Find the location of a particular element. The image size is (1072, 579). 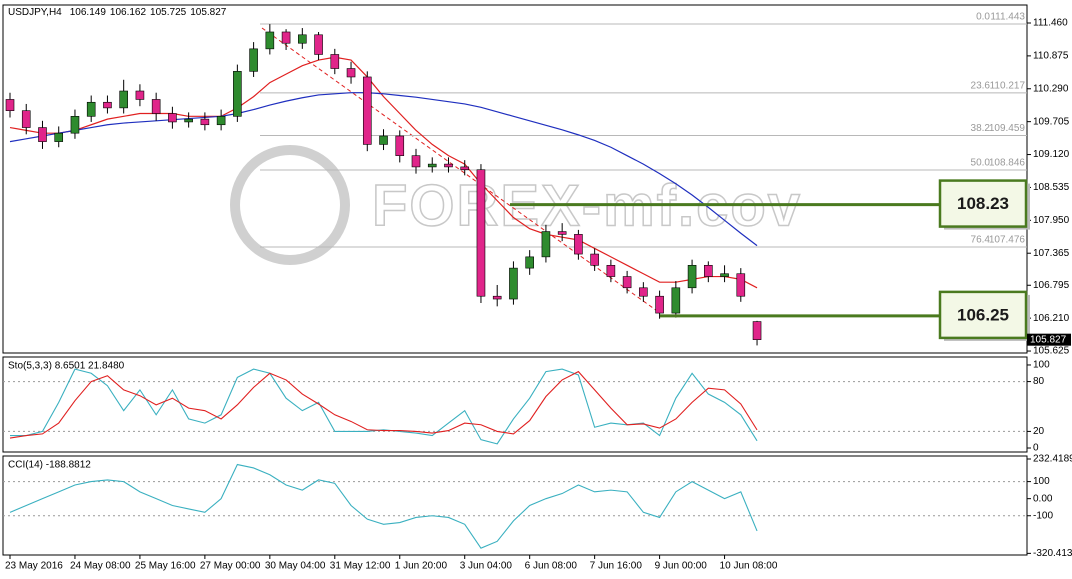

current-price: 105.827 is located at coordinates (1048, 339).